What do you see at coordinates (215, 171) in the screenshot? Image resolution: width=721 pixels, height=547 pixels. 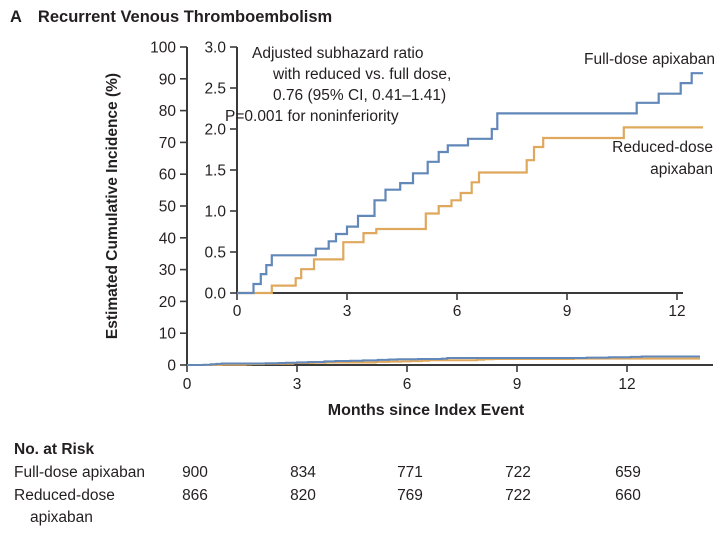 I see `inset-y-tick-label: 1.5` at bounding box center [215, 171].